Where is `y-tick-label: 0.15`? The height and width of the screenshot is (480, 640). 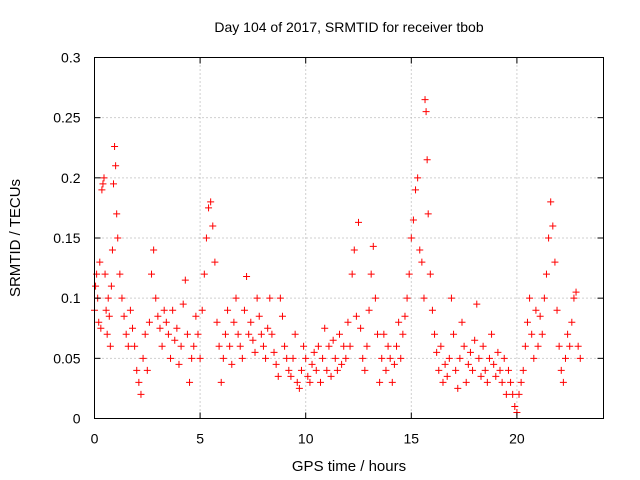
y-tick-label: 0.15 is located at coordinates (66, 238).